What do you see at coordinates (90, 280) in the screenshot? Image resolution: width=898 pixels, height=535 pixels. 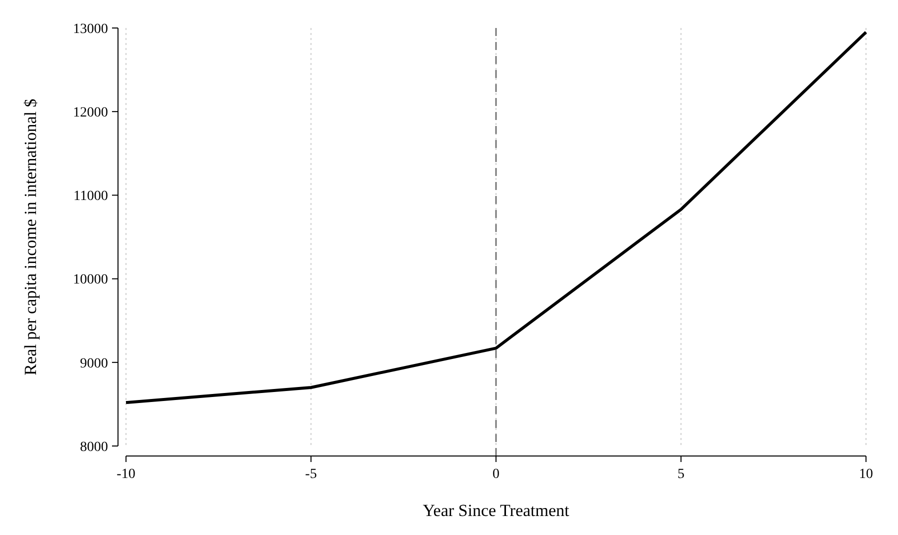 I see `y-tick-label: 10000` at bounding box center [90, 280].